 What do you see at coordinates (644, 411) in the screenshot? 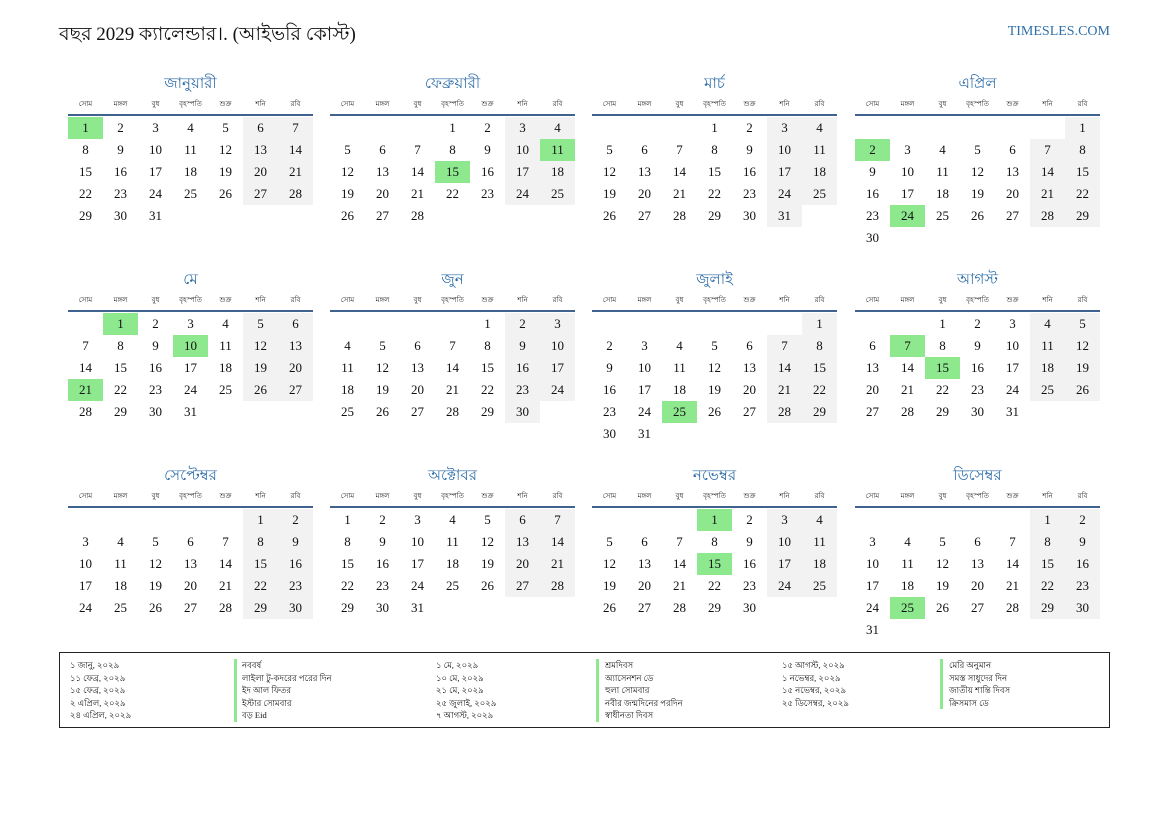
I see `day-cell: 24` at bounding box center [644, 411].